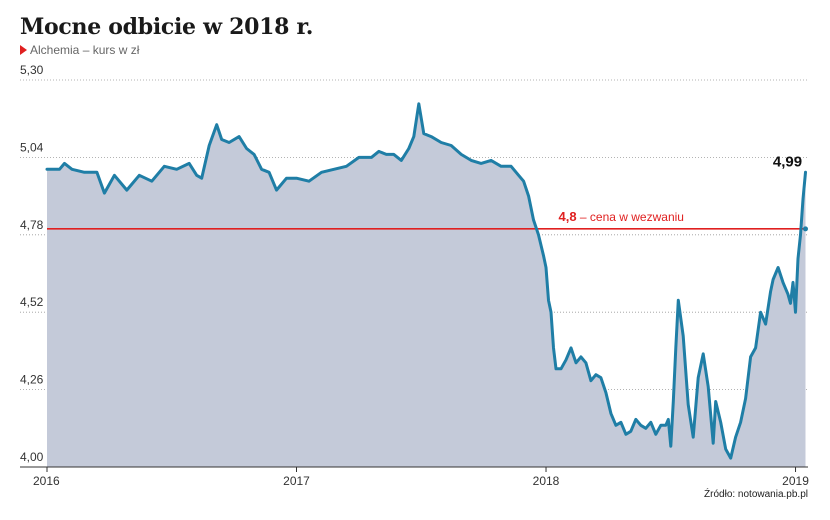 This screenshot has height=520, width=830. I want to click on y-tick-label: 4,00, so click(32, 457).